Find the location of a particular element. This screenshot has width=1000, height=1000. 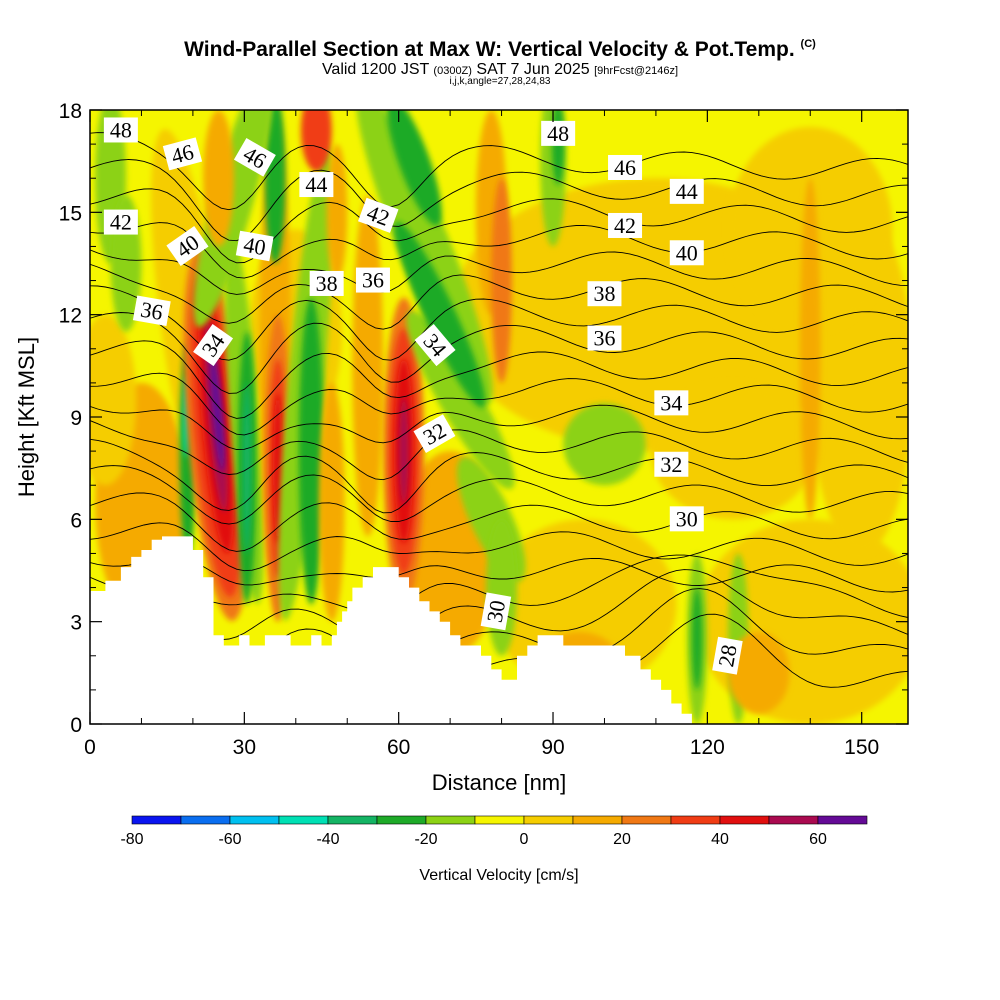

contour-label: 42 is located at coordinates (378, 215).